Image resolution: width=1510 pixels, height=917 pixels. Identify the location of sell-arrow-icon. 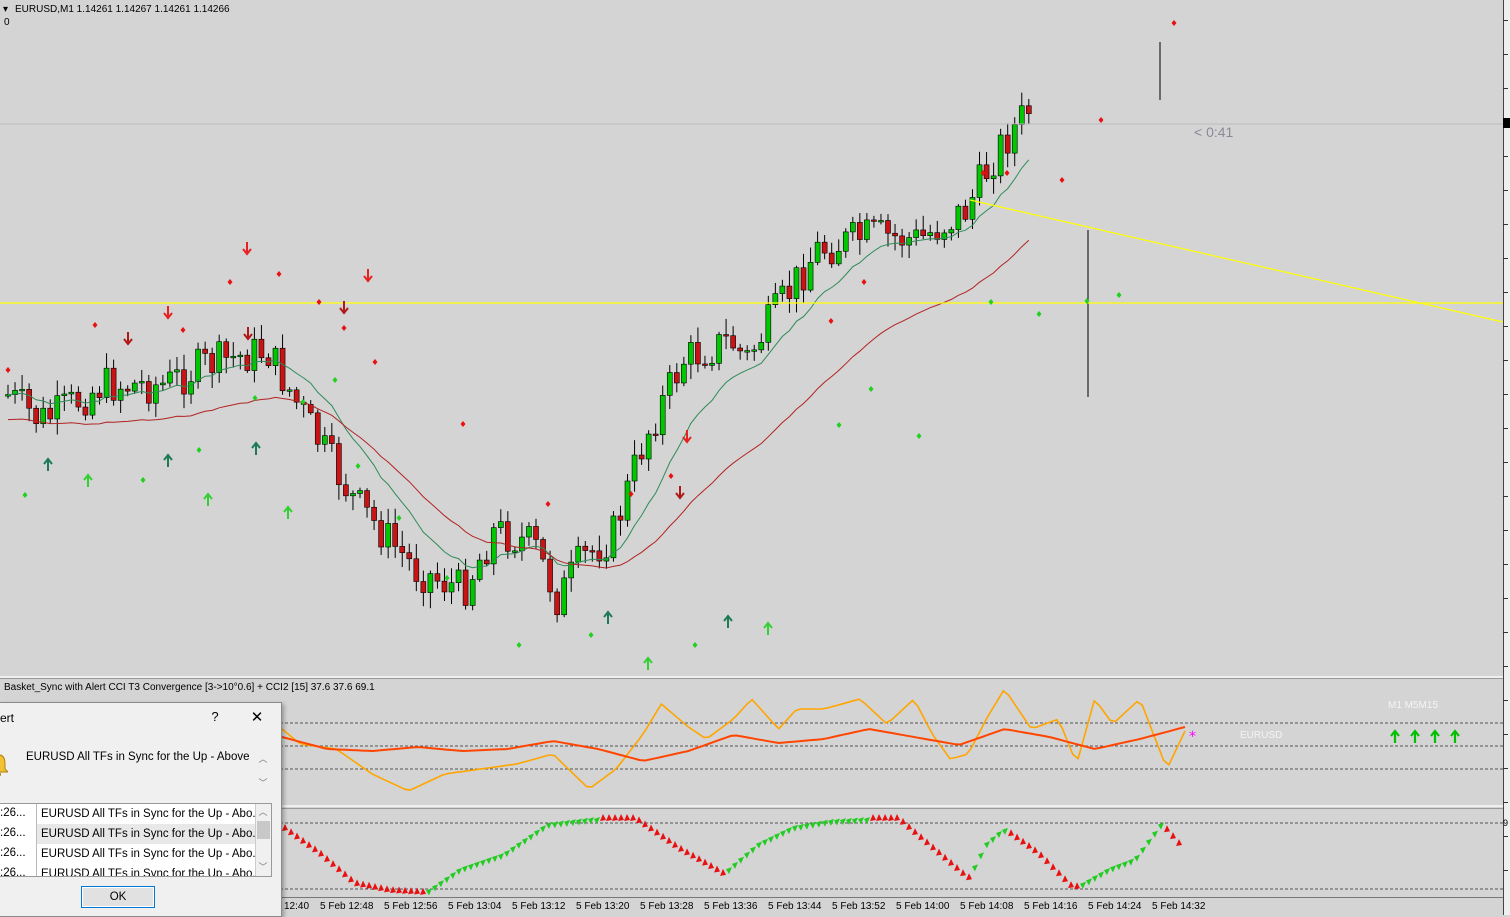
(368, 276).